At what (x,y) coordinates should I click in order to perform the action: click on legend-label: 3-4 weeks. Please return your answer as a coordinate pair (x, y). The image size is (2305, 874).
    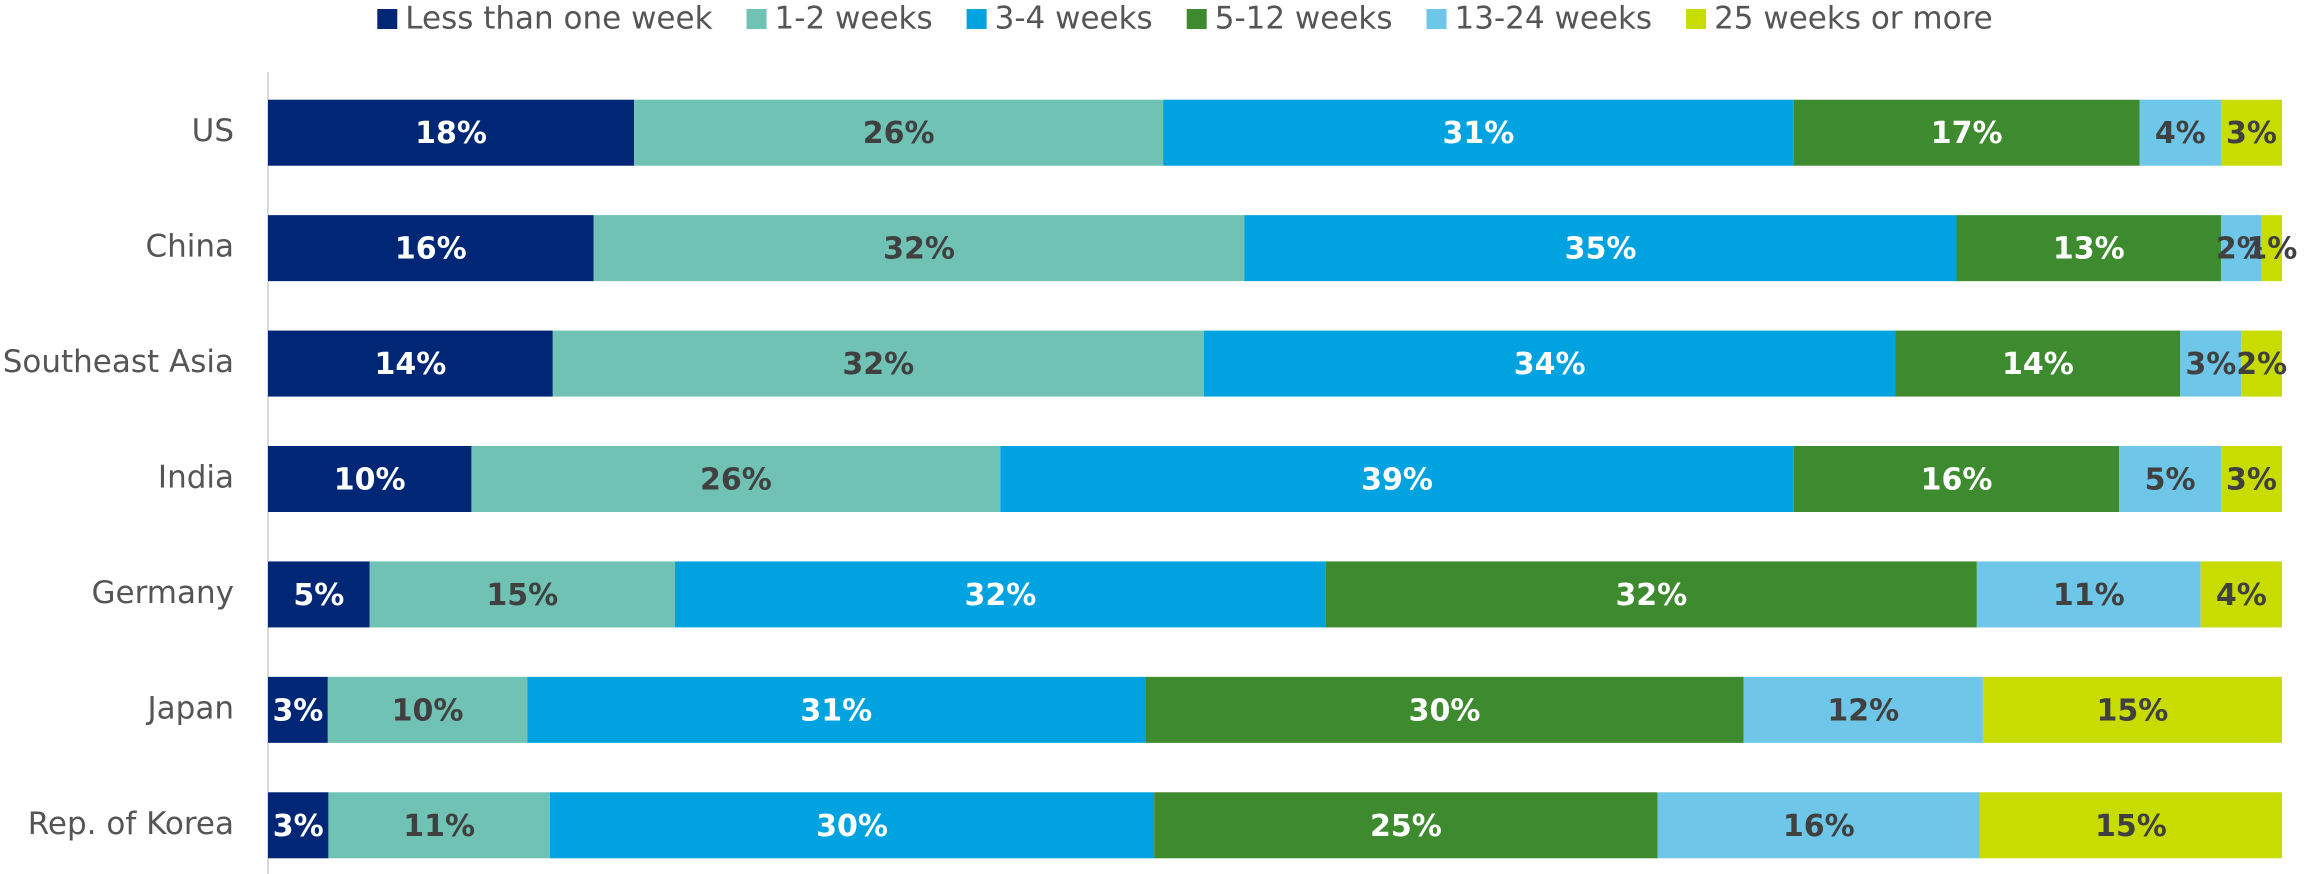
    Looking at the image, I should click on (1074, 19).